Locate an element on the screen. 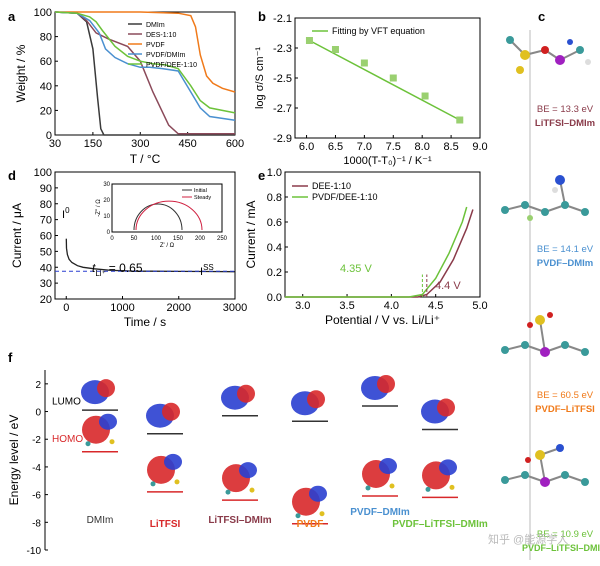 This screenshot has width=600, height=566. panel-label-f: f is located at coordinates (10, 357).